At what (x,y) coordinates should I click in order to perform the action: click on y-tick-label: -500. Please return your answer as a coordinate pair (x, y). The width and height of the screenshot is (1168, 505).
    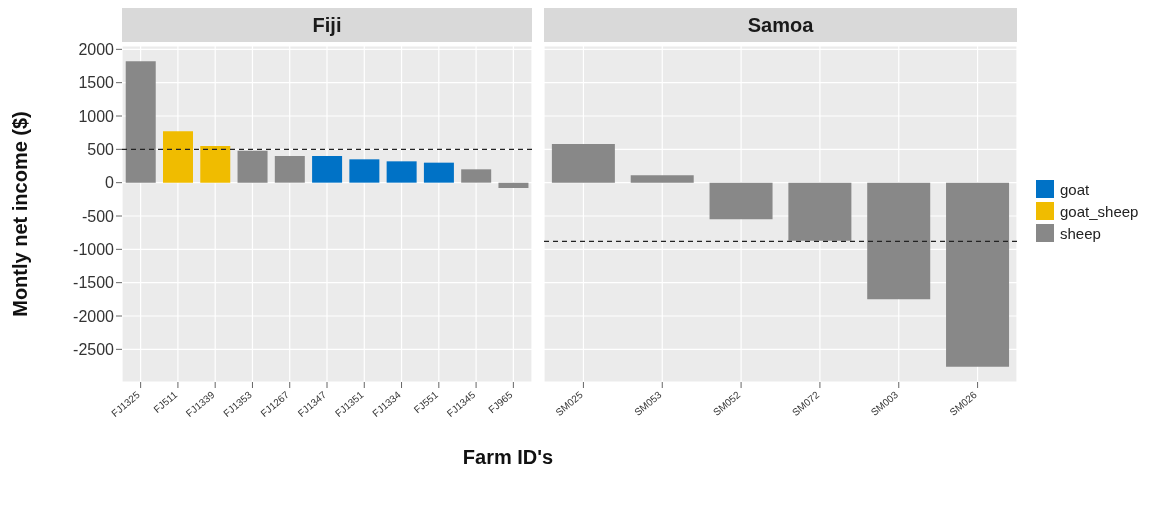
    Looking at the image, I should click on (98, 216).